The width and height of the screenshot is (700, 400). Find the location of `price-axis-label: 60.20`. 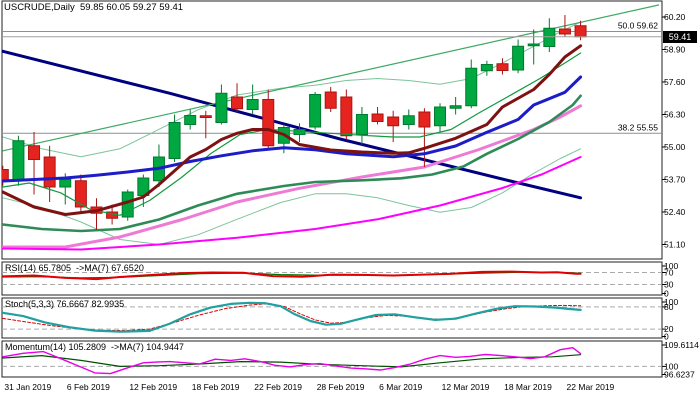

price-axis-label: 60.20 is located at coordinates (675, 17).